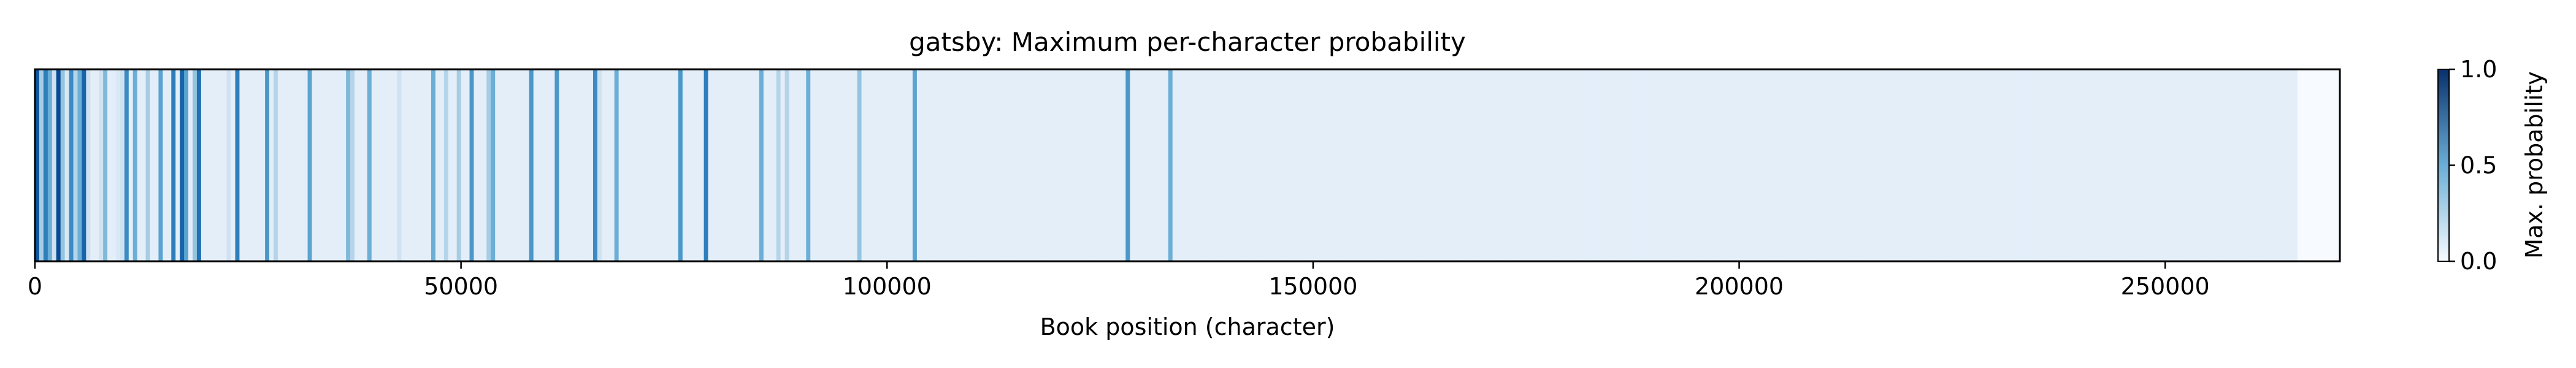  Describe the element at coordinates (1739, 286) in the screenshot. I see `x-tick-label: 200000` at that location.